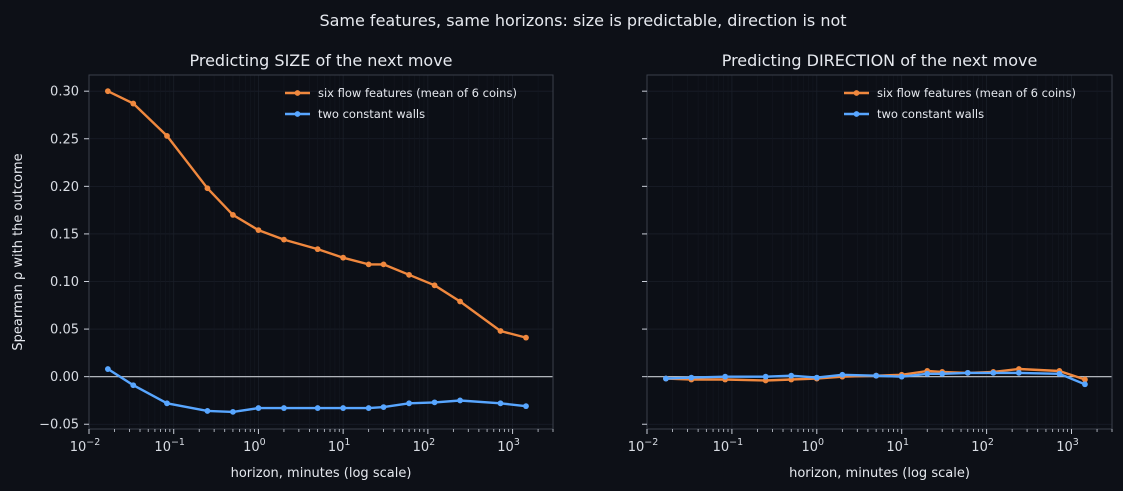 This screenshot has width=1123, height=491. What do you see at coordinates (880, 60) in the screenshot?
I see `direction-chart-title: Predicting DIRECTION of the next move` at bounding box center [880, 60].